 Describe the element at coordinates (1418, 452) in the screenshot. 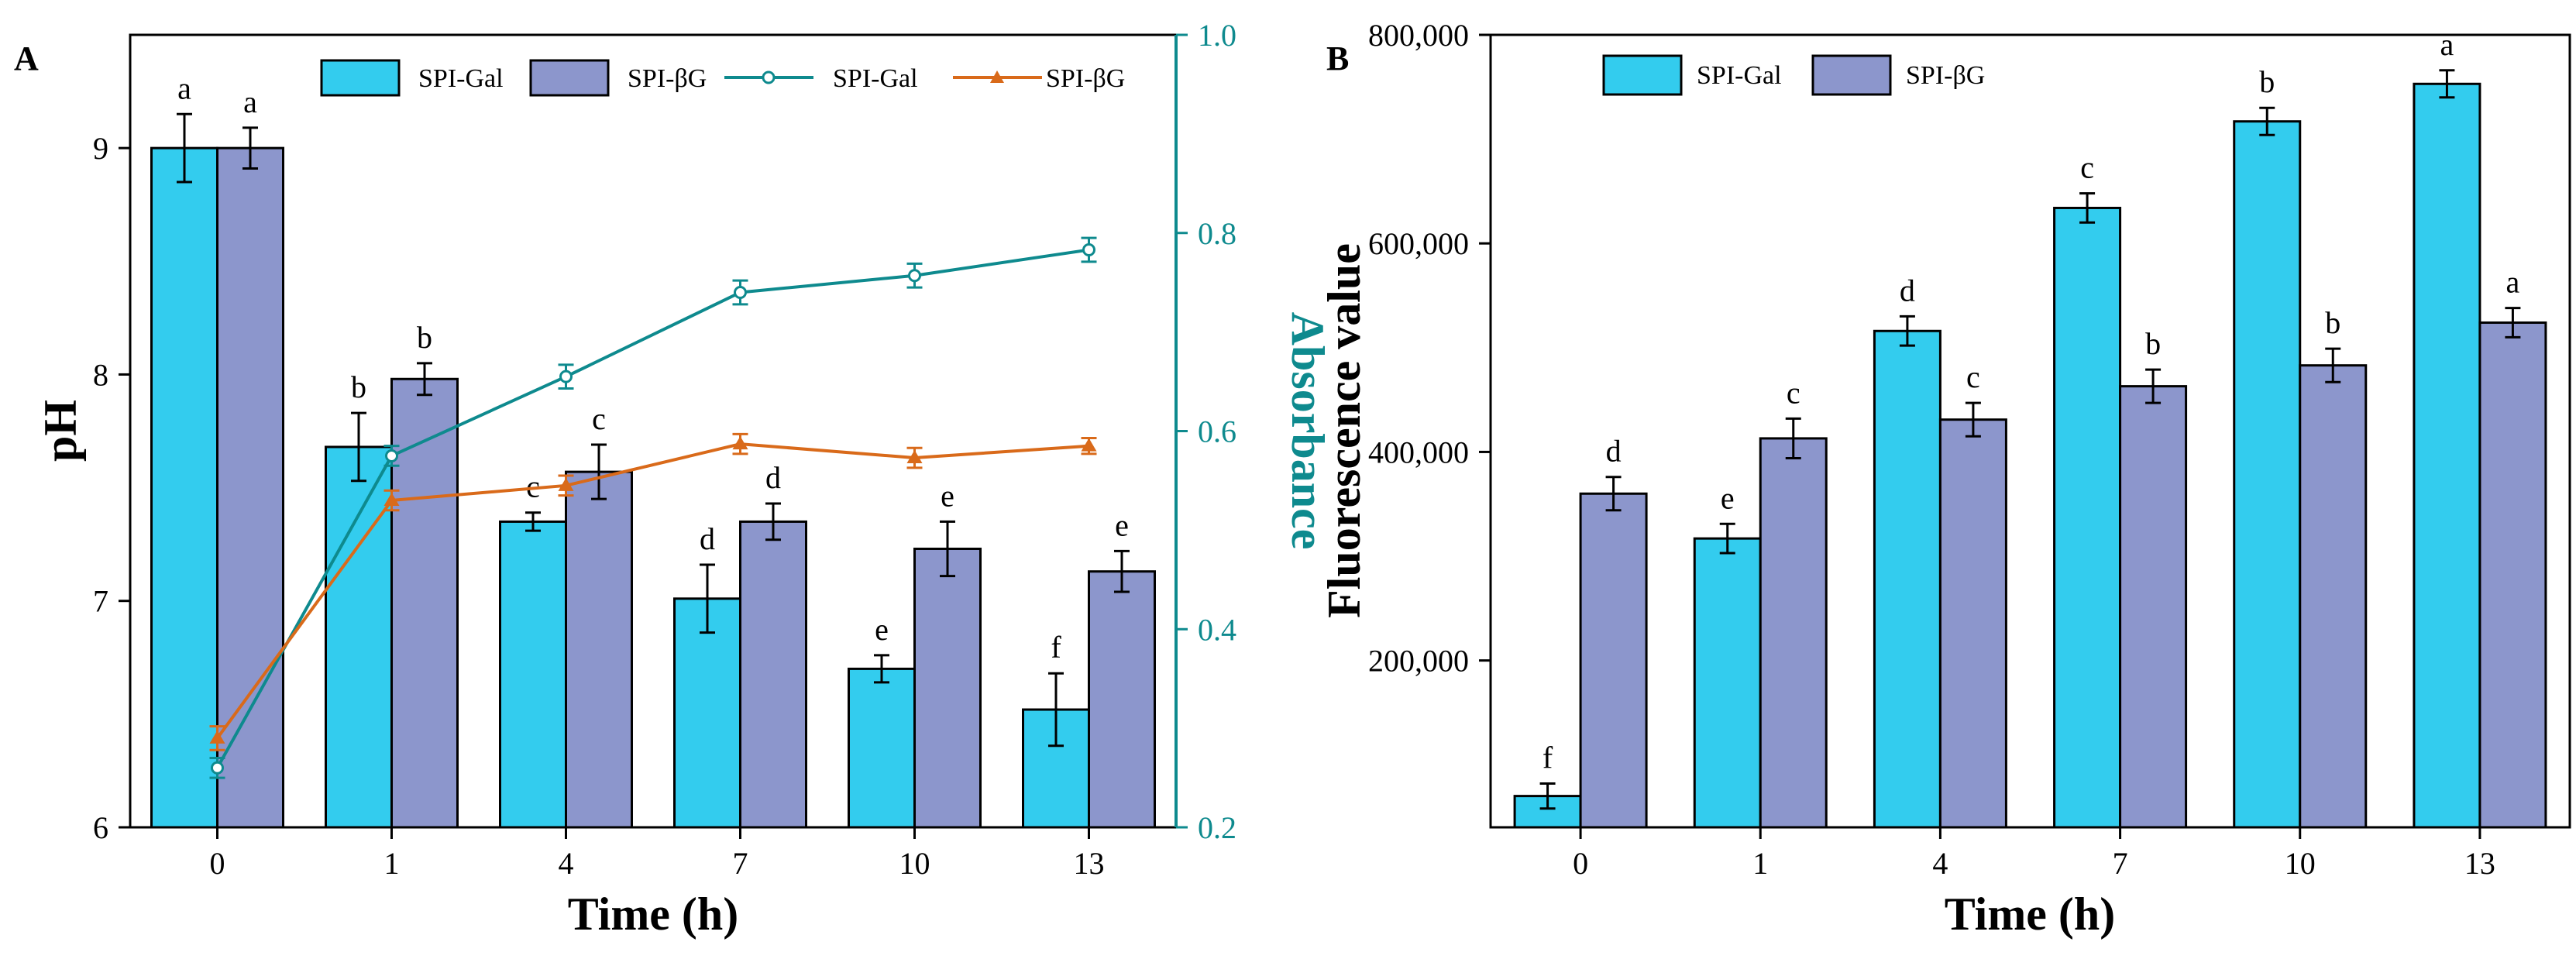

I see `y-tick-label: 400,000` at that location.